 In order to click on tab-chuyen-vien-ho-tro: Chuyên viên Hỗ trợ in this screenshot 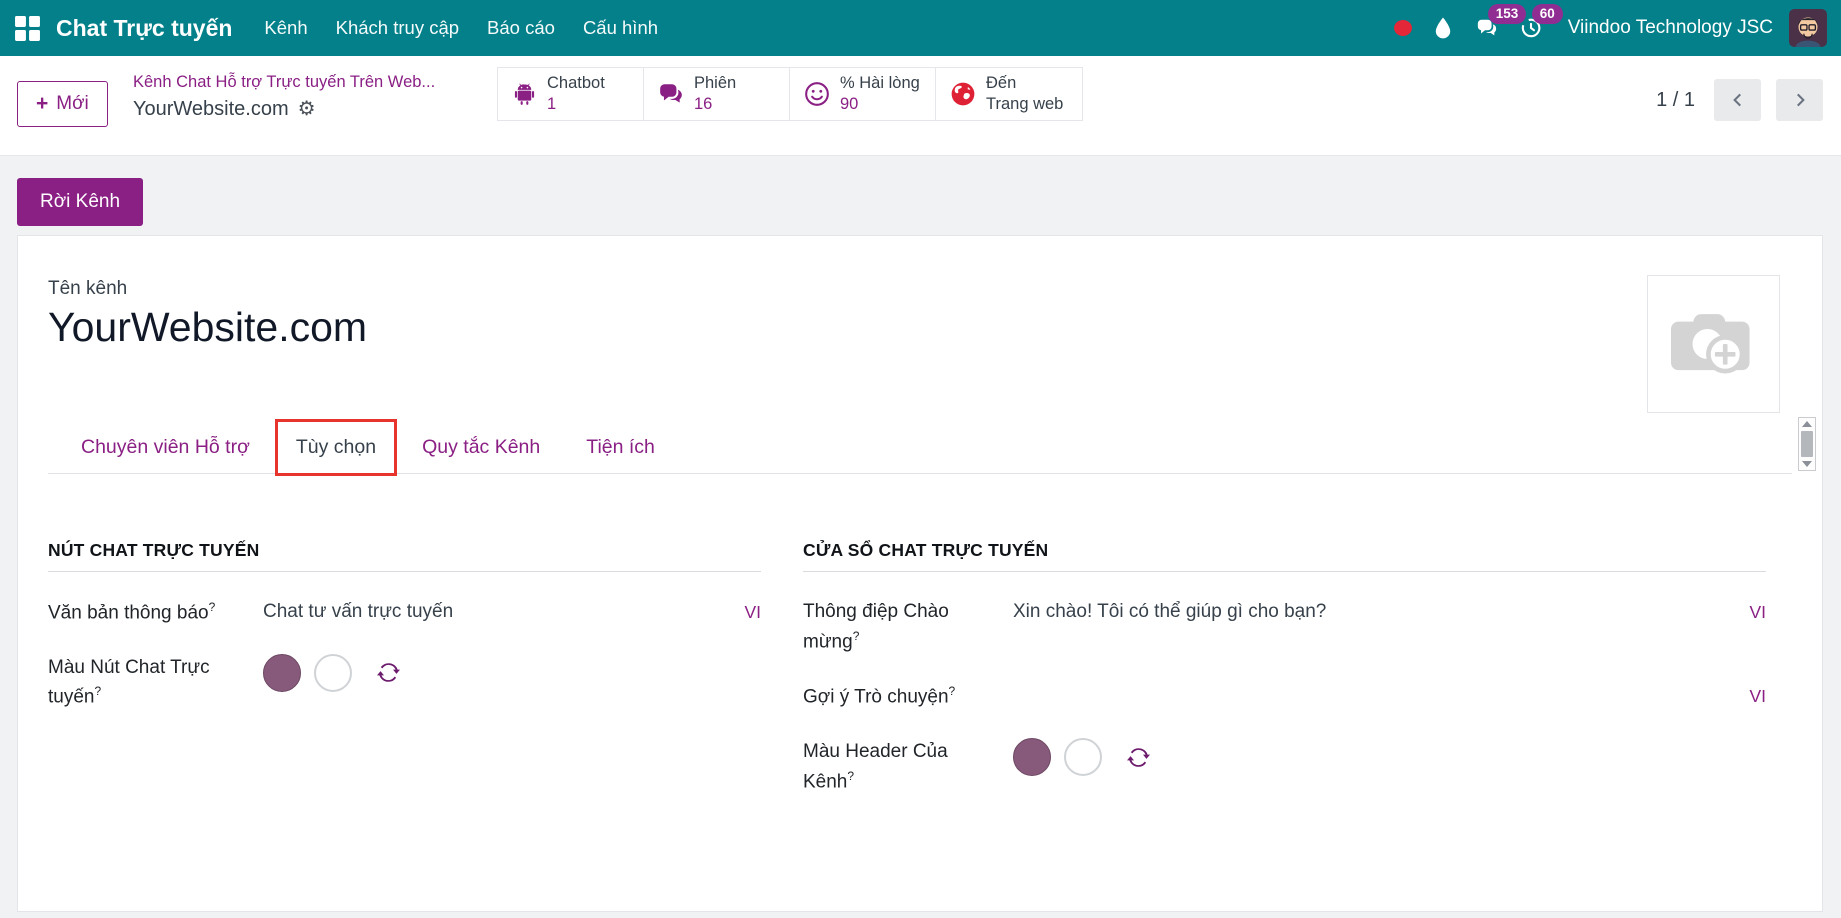, I will do `click(165, 446)`.